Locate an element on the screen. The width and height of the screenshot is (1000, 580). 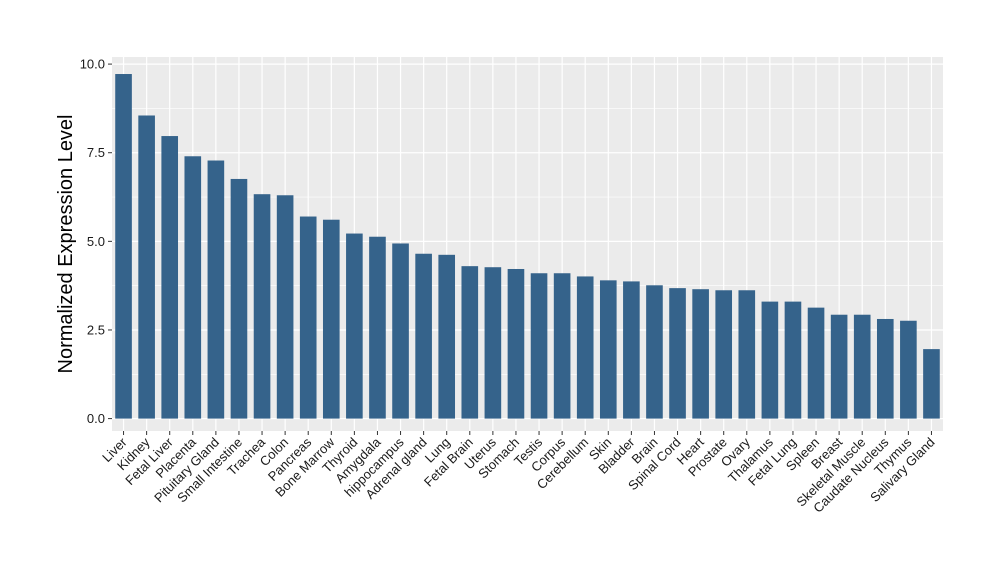
y-tick-label: 10.0 is located at coordinates (92, 64).